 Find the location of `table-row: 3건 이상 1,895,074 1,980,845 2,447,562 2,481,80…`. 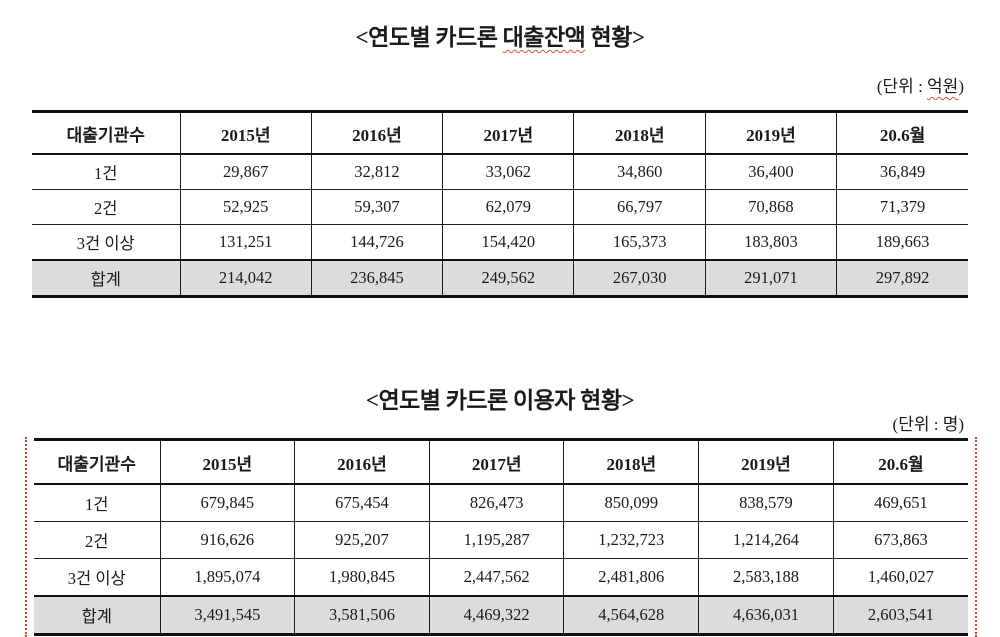

table-row: 3건 이상 1,895,074 1,980,845 2,447,562 2,481,80… is located at coordinates (501, 577).